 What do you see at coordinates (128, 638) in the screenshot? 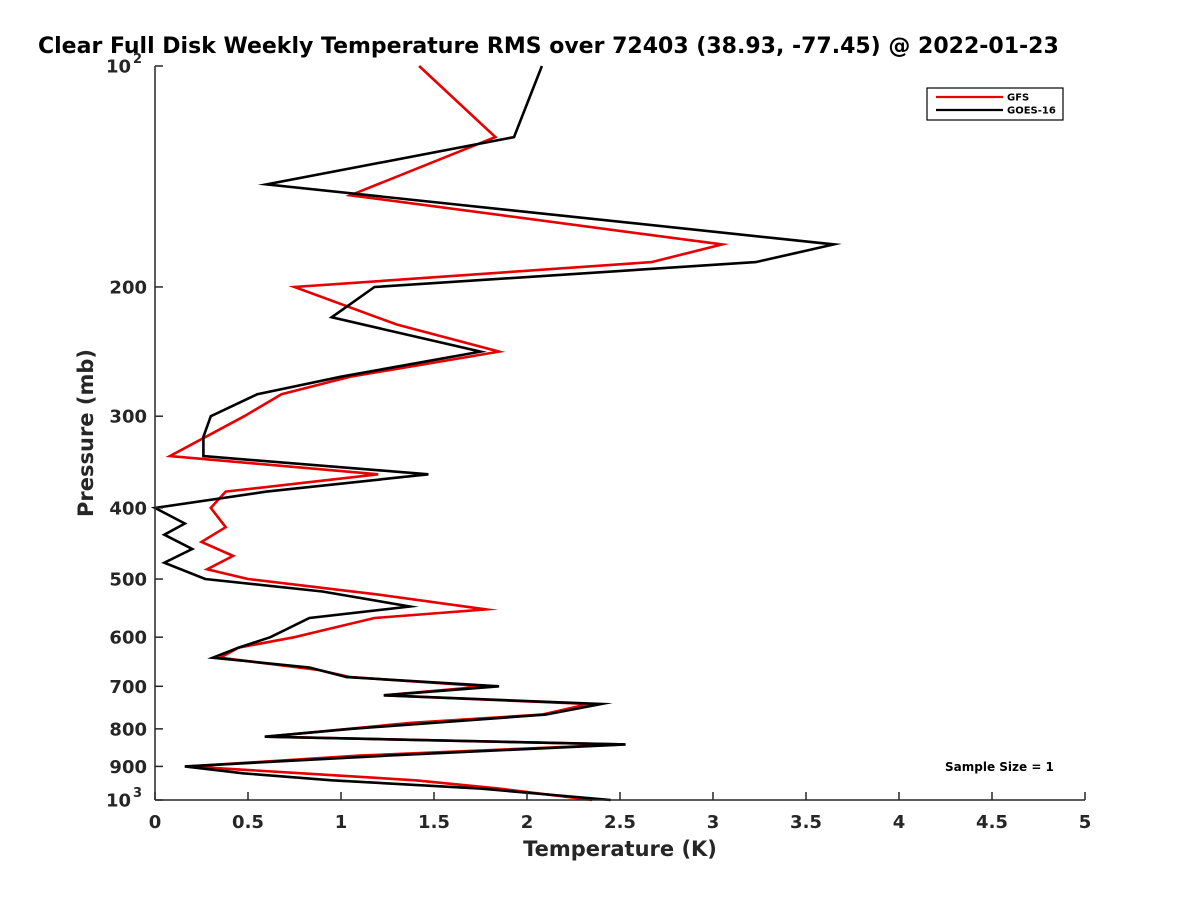
I see `y-tick-label: 600` at bounding box center [128, 638].